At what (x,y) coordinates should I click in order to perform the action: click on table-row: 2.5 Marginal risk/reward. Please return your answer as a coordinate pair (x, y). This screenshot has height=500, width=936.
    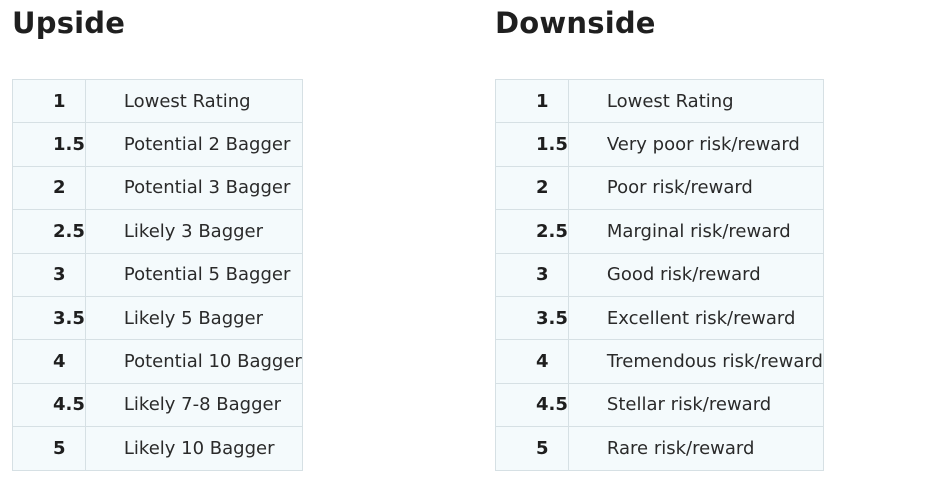
    Looking at the image, I should click on (659, 231).